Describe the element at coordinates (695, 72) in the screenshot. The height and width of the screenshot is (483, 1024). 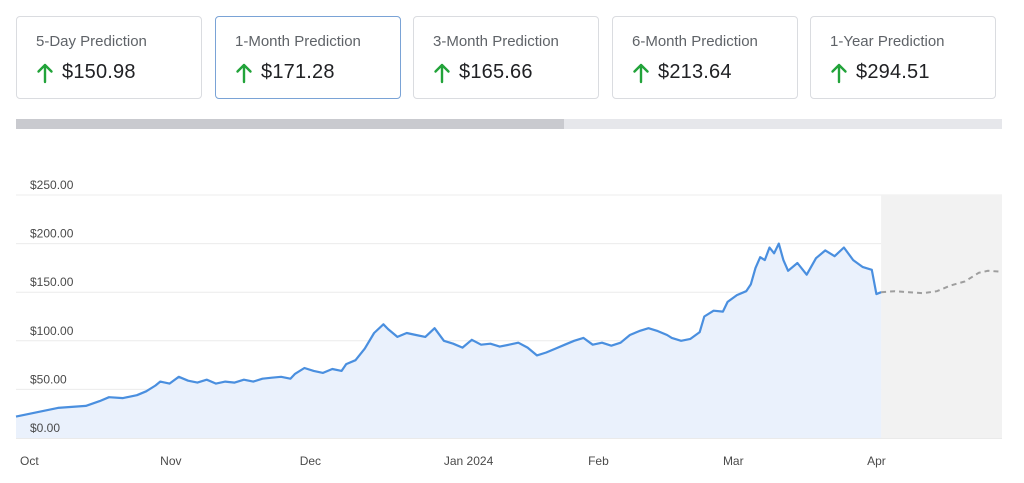
I see `prediction-card-value: $213.64` at that location.